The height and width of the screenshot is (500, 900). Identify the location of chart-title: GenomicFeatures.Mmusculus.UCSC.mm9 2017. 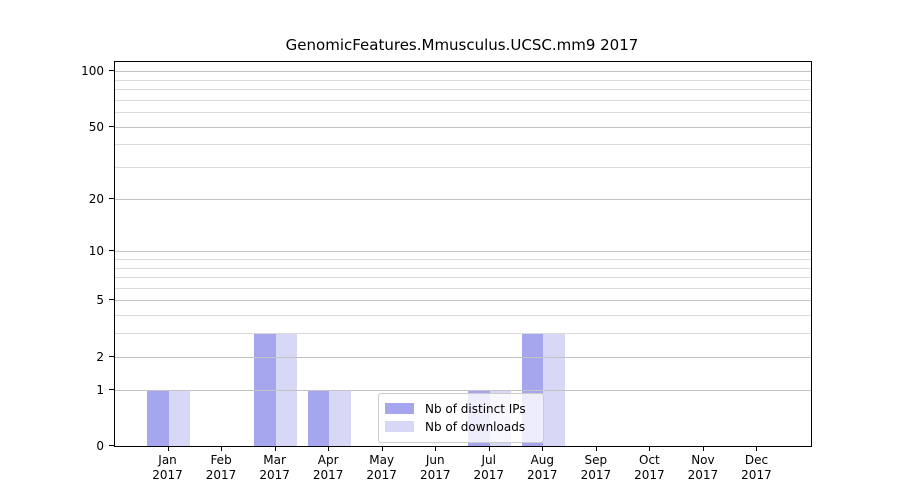
(462, 45).